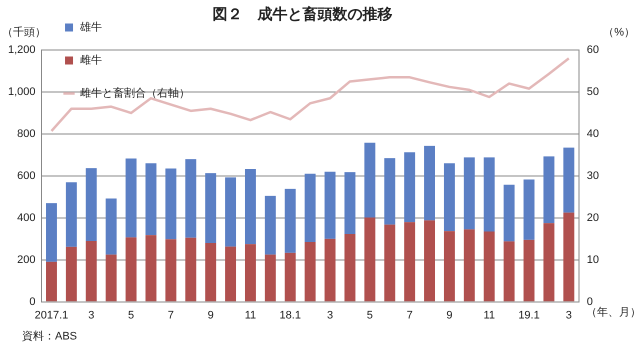  Describe the element at coordinates (51, 315) in the screenshot. I see `x-tick-label: 2017.1` at that location.